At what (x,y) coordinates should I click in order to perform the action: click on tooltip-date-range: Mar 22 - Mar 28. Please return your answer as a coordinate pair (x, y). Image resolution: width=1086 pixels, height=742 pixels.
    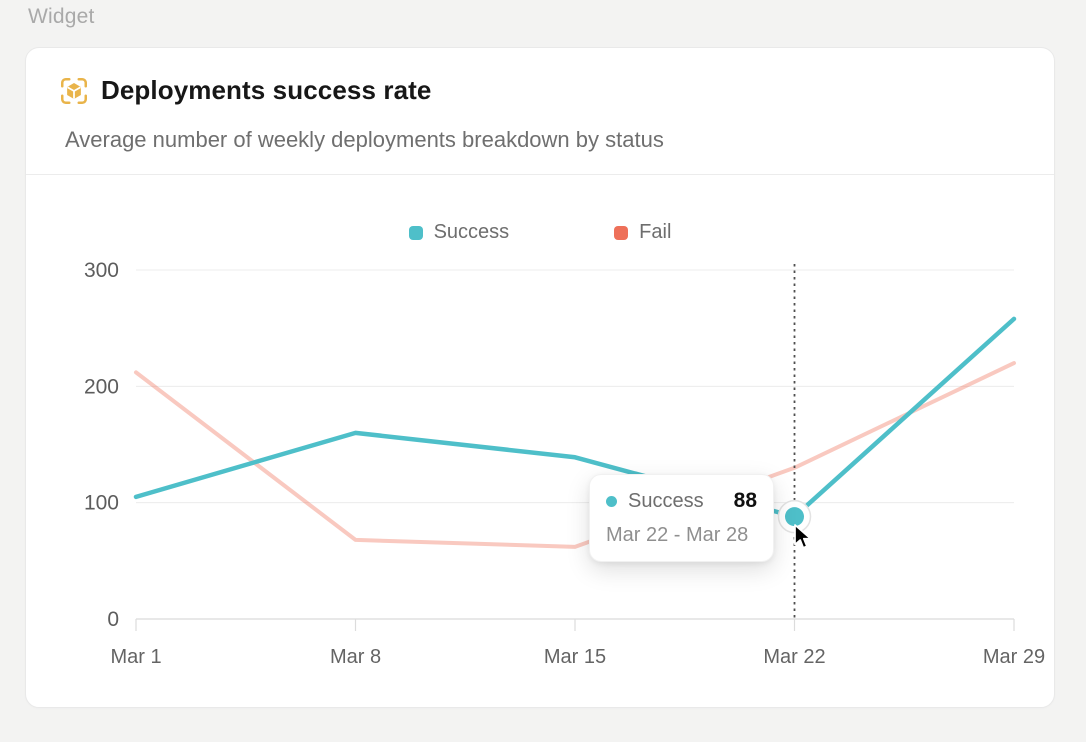
    Looking at the image, I should click on (677, 535).